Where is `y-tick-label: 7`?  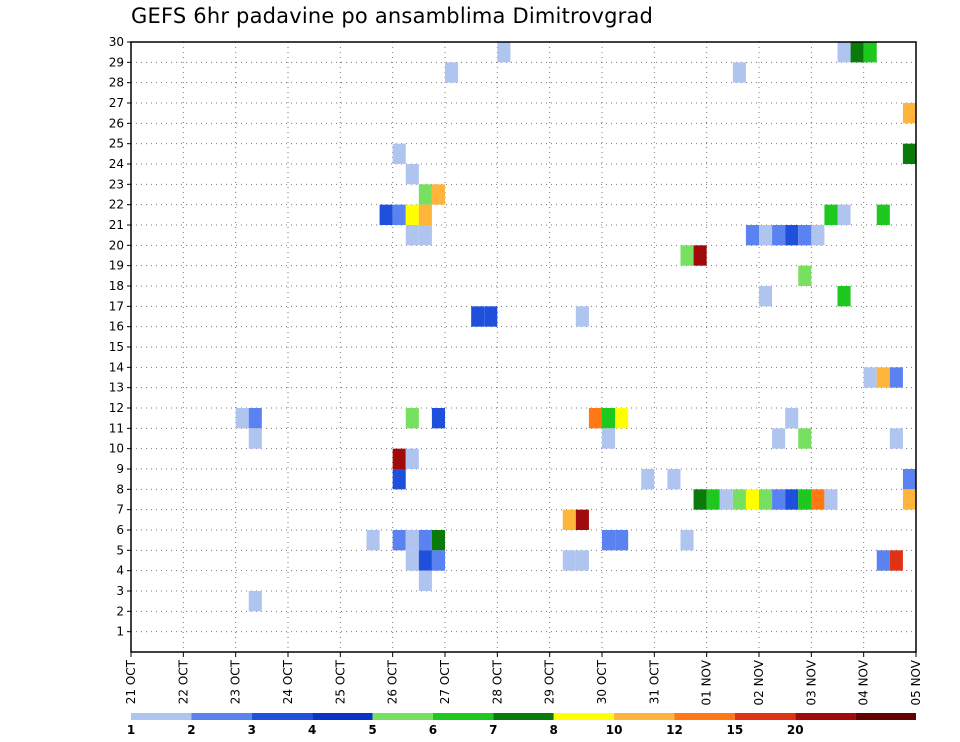 y-tick-label: 7 is located at coordinates (120, 510).